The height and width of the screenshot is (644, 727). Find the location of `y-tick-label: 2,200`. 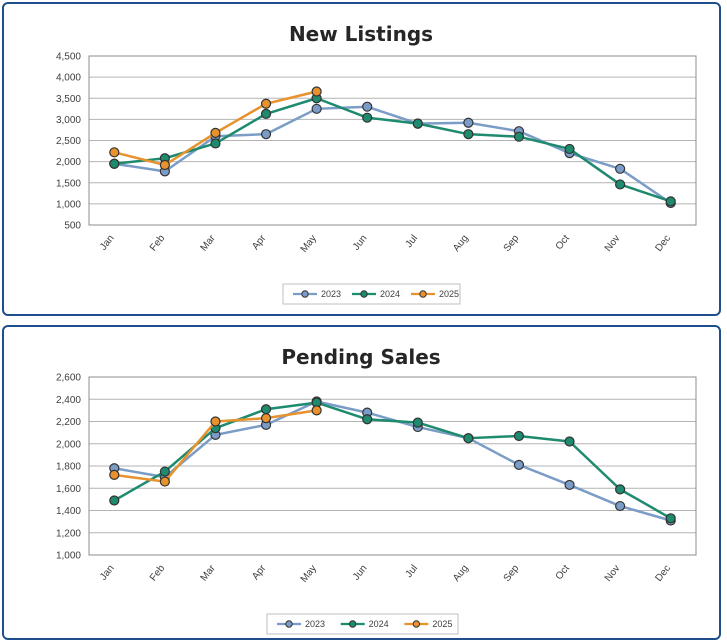

y-tick-label: 2,200 is located at coordinates (68, 422).